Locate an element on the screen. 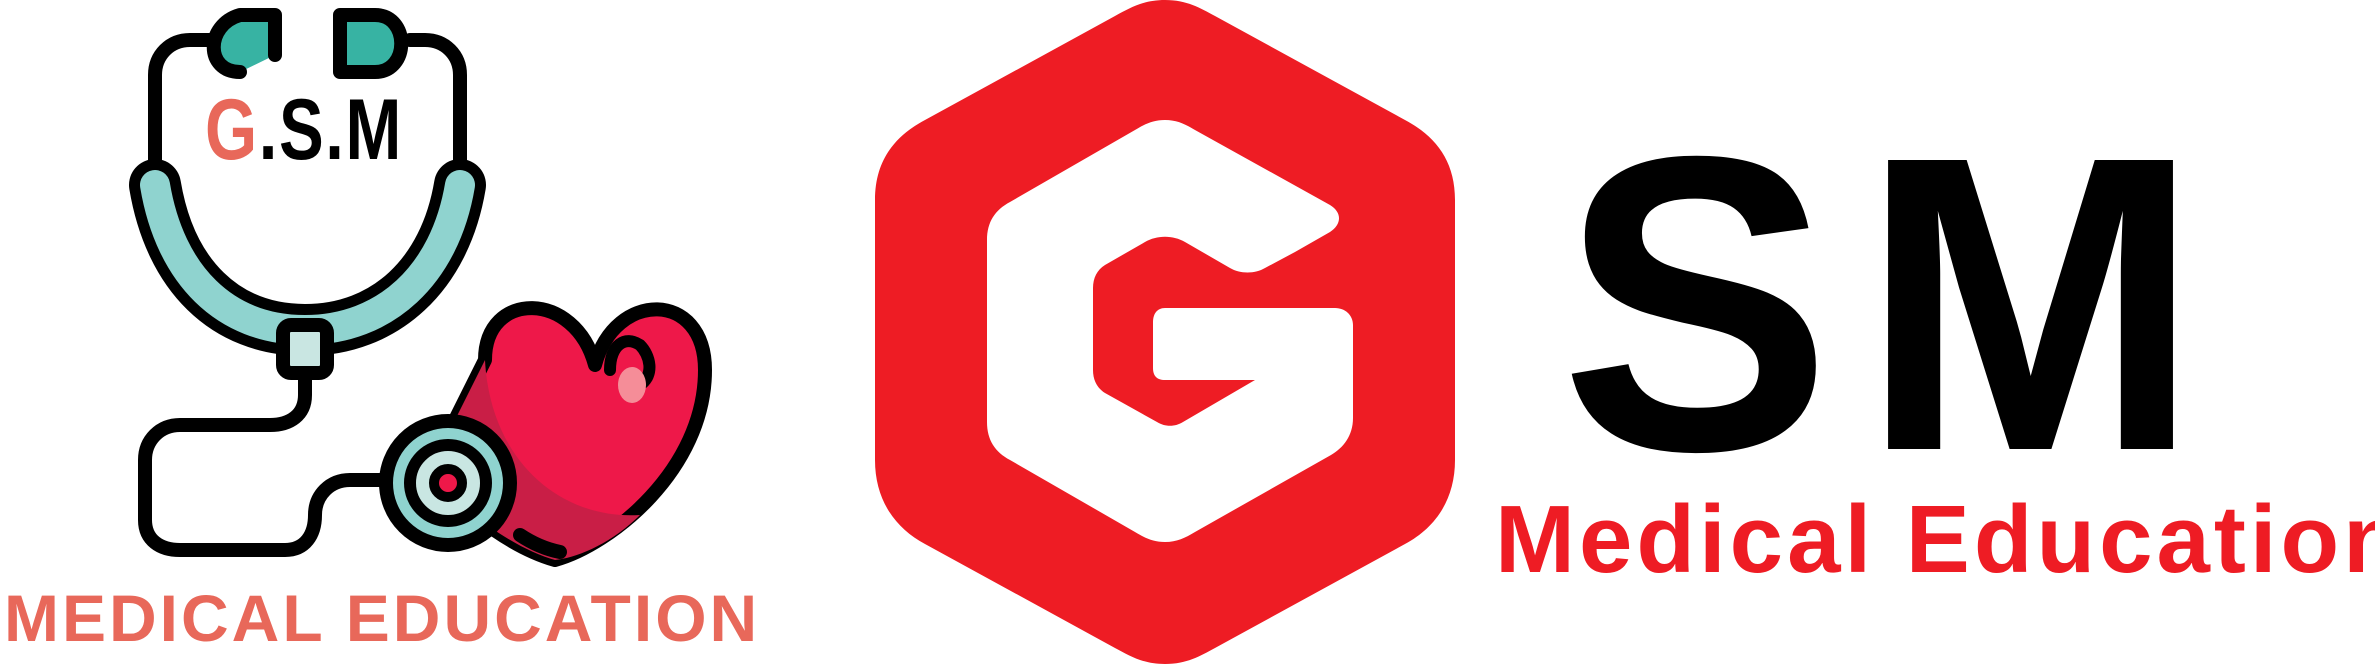 This screenshot has height=664, width=2375. right-tagline: Medical Education is located at coordinates (1935, 539).